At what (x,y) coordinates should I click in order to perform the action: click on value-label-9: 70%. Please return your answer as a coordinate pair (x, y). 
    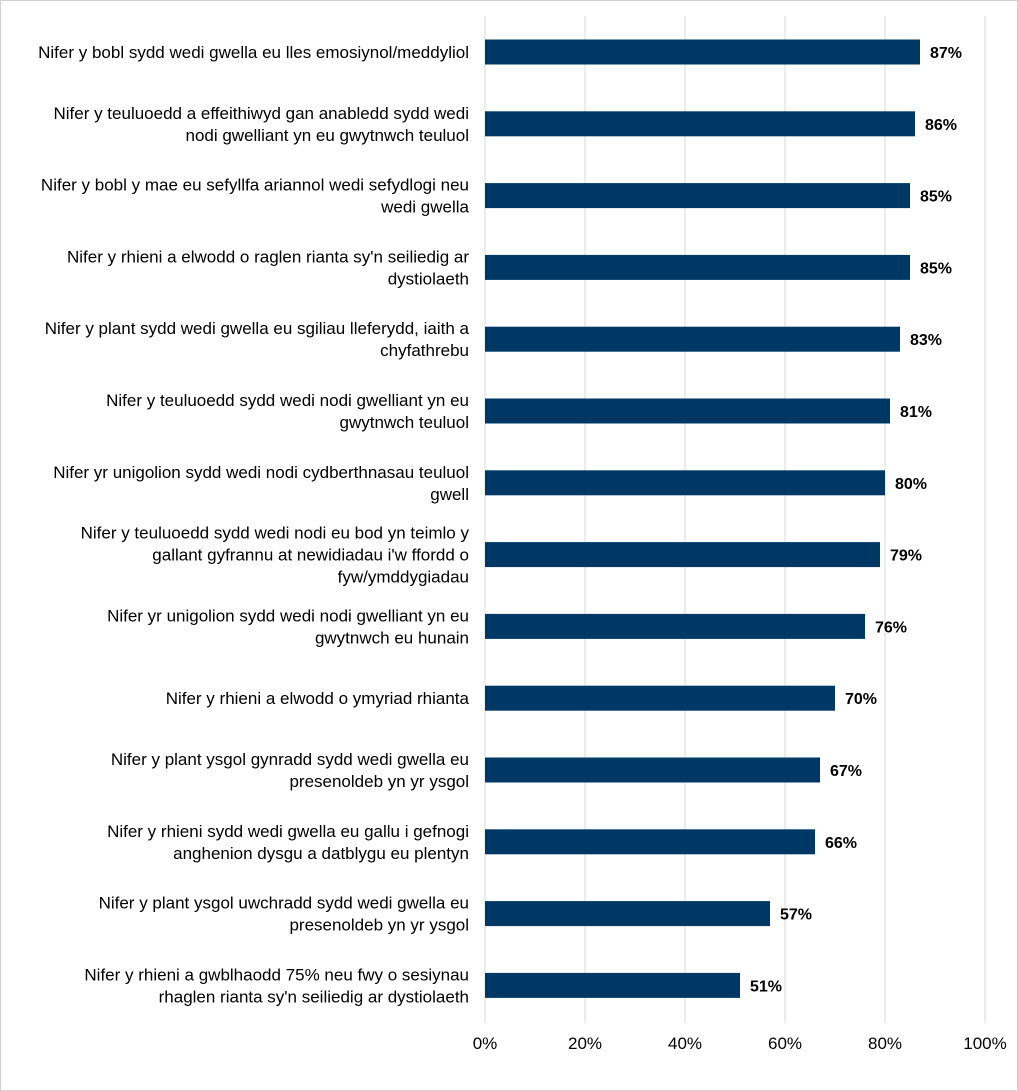
    Looking at the image, I should click on (861, 699).